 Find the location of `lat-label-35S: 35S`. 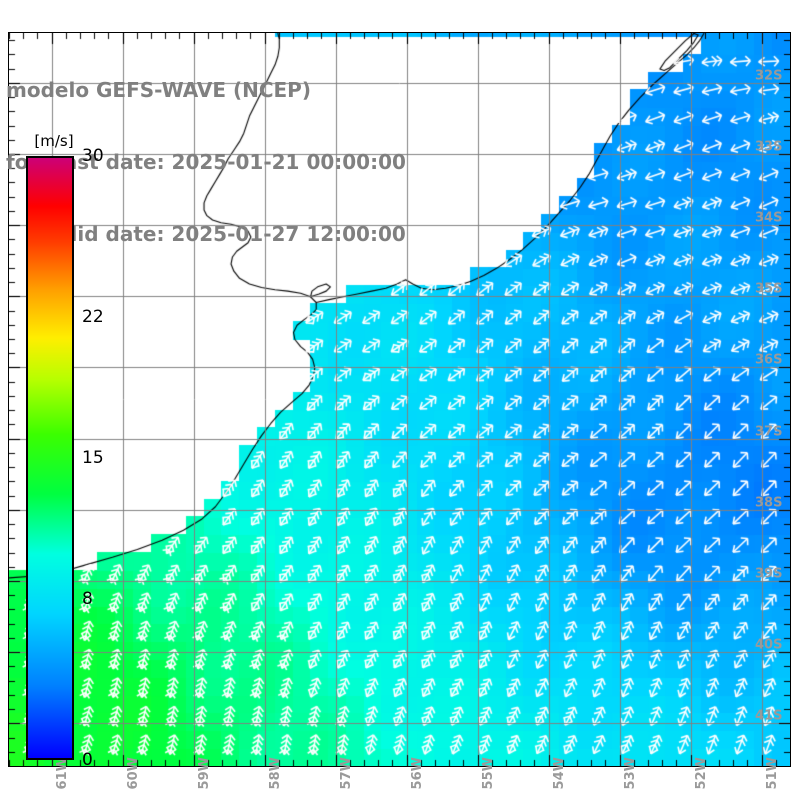

lat-label-35S: 35S is located at coordinates (769, 289).